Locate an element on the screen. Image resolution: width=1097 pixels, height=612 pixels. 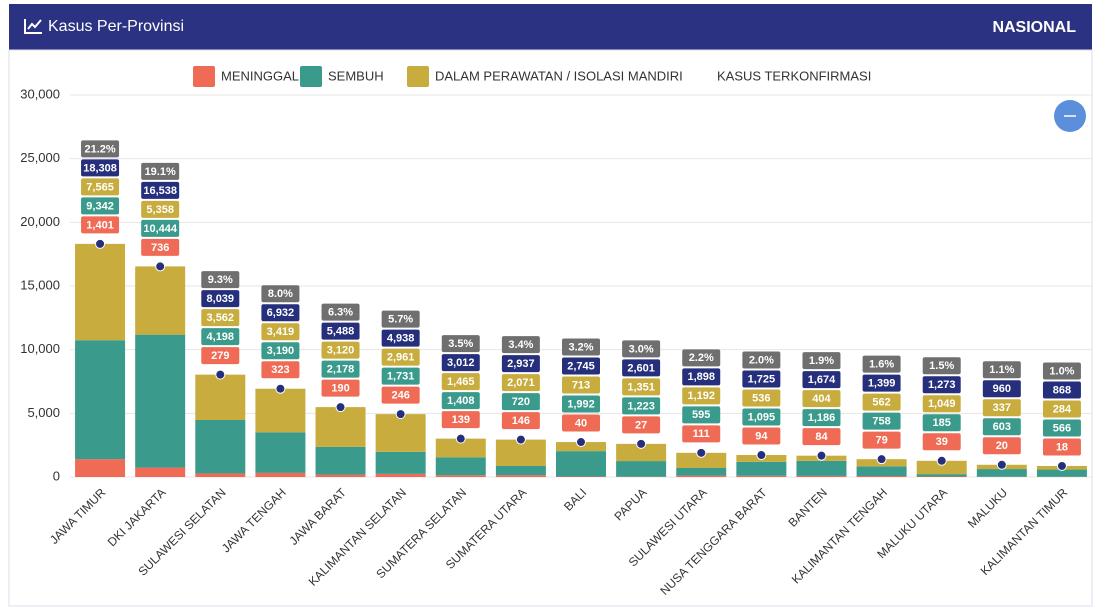
data-label: 1,898 is located at coordinates (701, 377).